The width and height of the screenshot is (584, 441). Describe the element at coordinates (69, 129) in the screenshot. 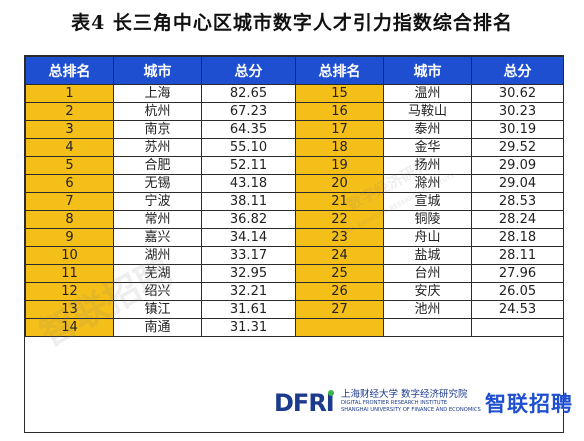

I see `rank-cell: 3` at that location.